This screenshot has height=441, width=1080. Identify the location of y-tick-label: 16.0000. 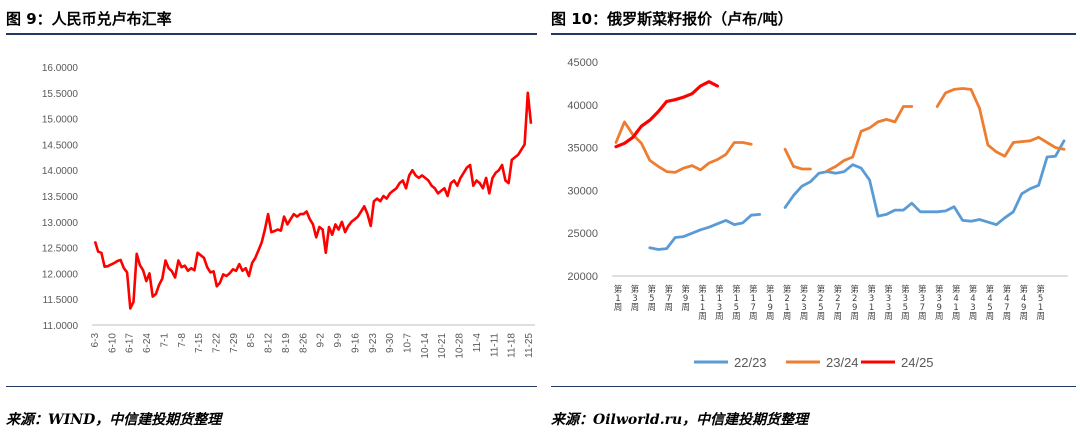
(60, 68).